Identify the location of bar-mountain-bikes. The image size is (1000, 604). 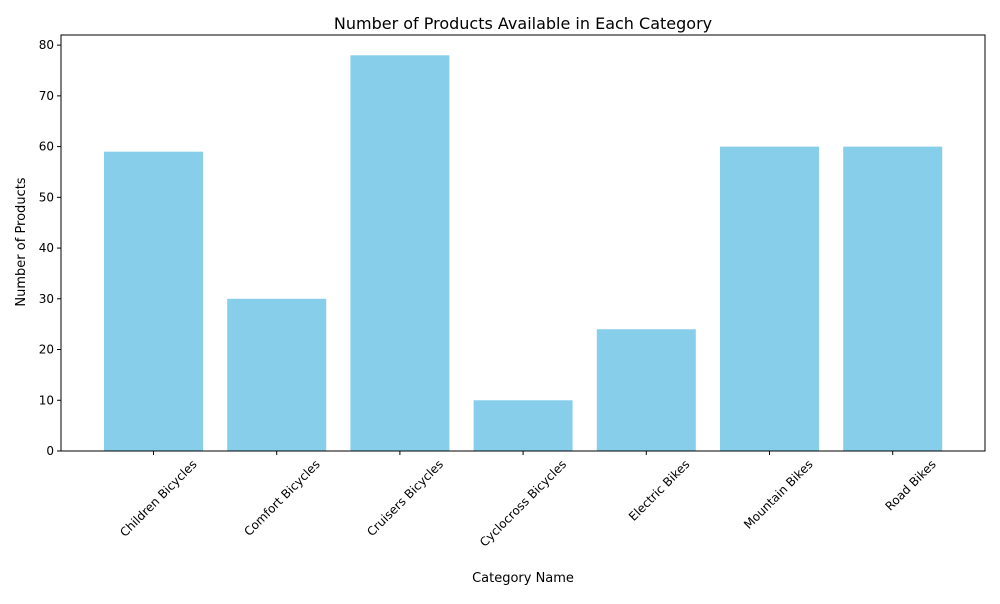
(769, 299).